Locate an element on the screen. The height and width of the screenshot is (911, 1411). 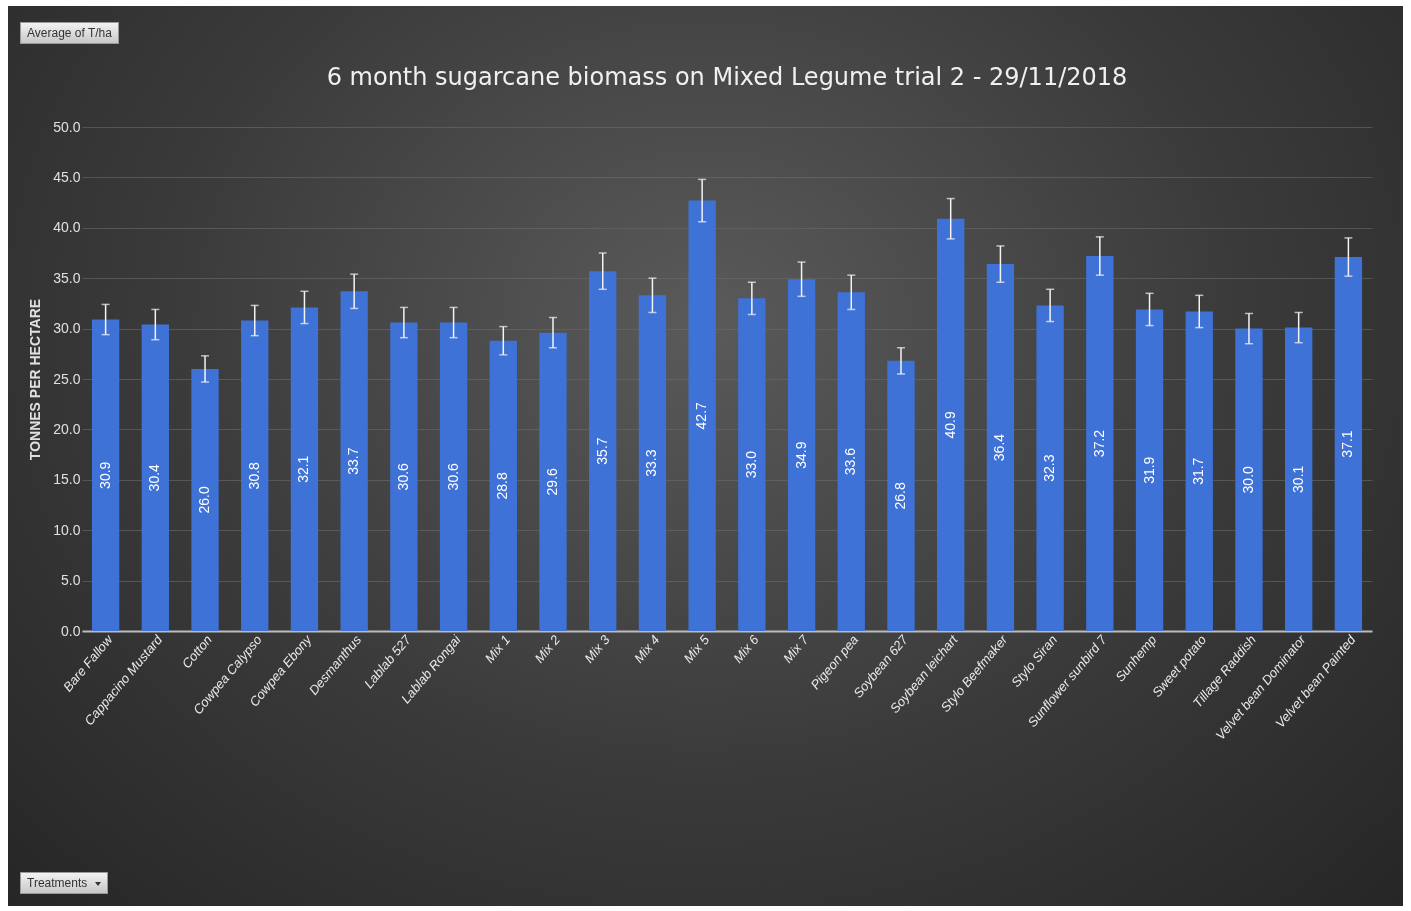
y-tick-label: 30.0 is located at coordinates (67, 328).